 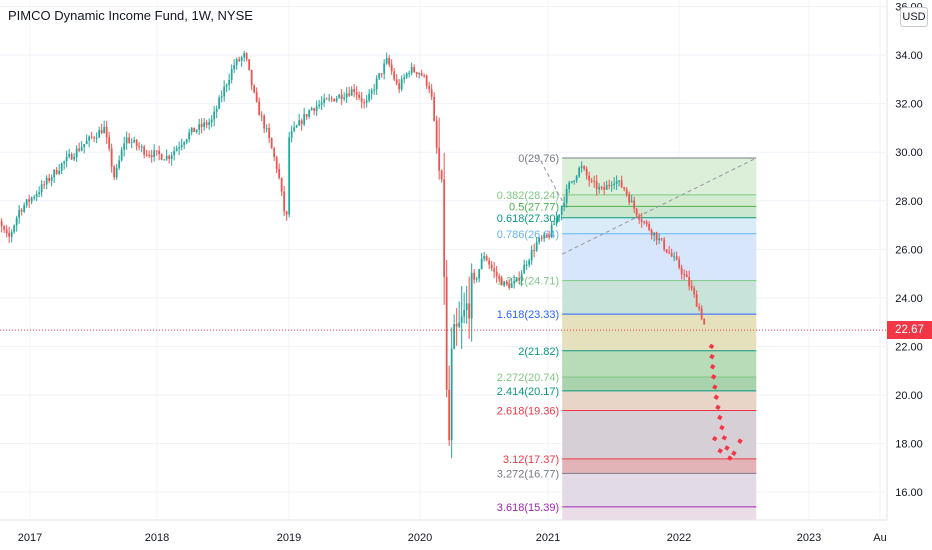 What do you see at coordinates (909, 445) in the screenshot?
I see `price-tick-label: 18.00` at bounding box center [909, 445].